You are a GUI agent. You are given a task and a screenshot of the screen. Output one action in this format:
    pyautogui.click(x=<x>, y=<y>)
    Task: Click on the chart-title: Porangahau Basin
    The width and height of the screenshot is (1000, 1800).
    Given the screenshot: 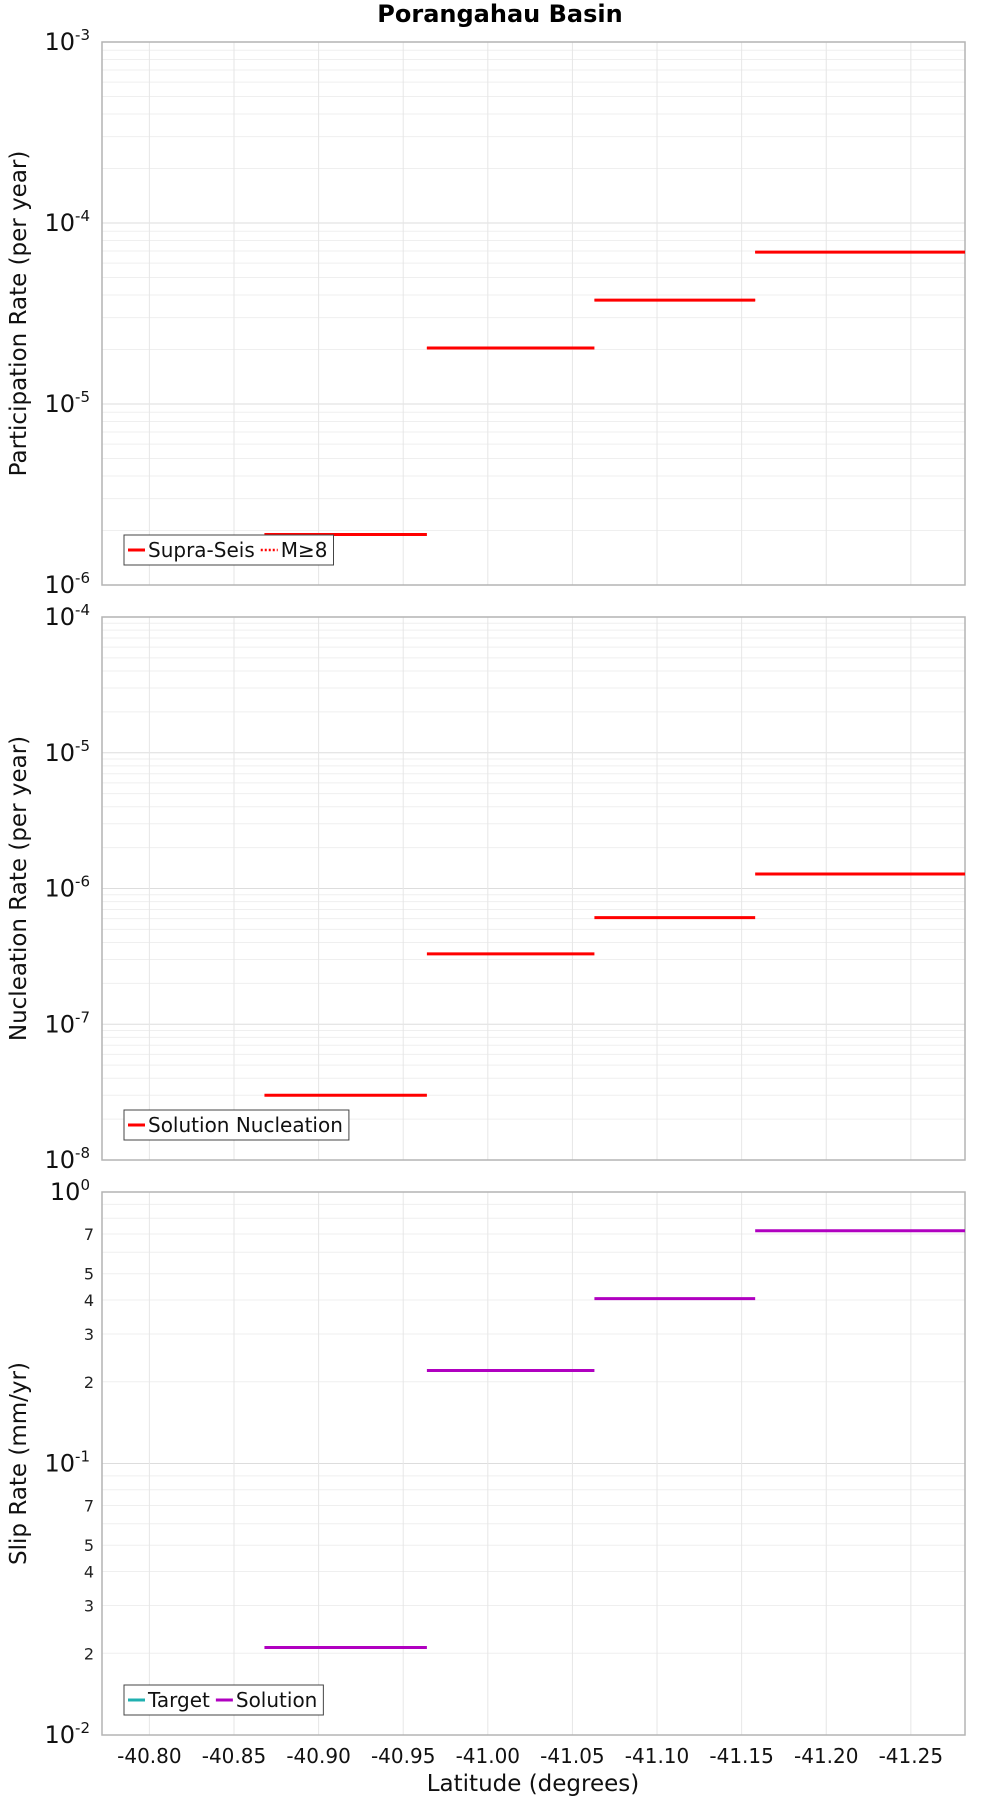 What is the action you would take?
    pyautogui.click(x=499, y=14)
    